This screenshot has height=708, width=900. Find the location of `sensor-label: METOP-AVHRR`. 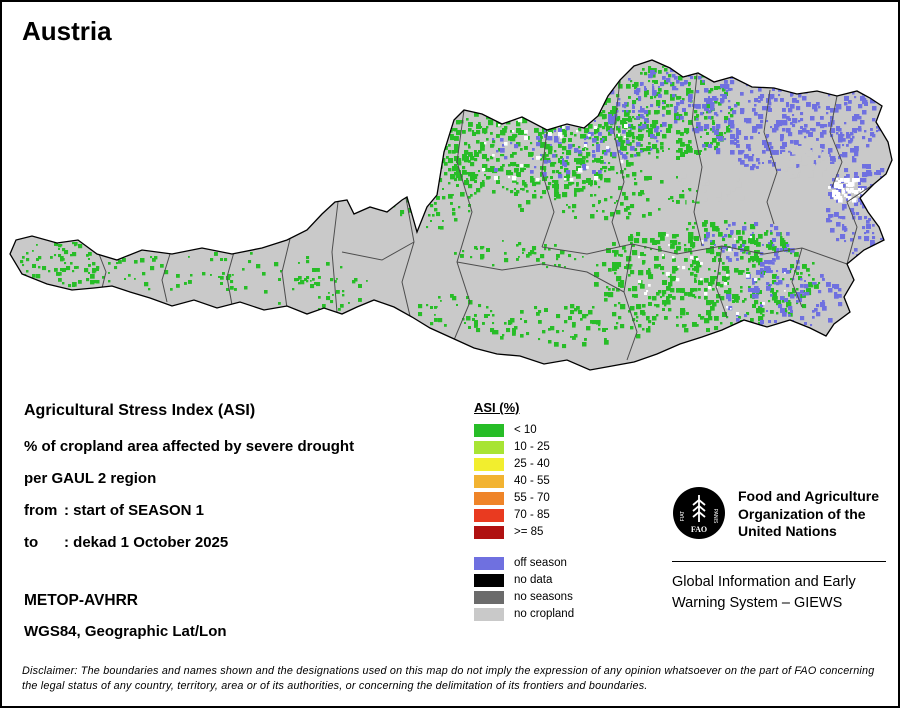

sensor-label: METOP-AVHRR is located at coordinates (81, 600).